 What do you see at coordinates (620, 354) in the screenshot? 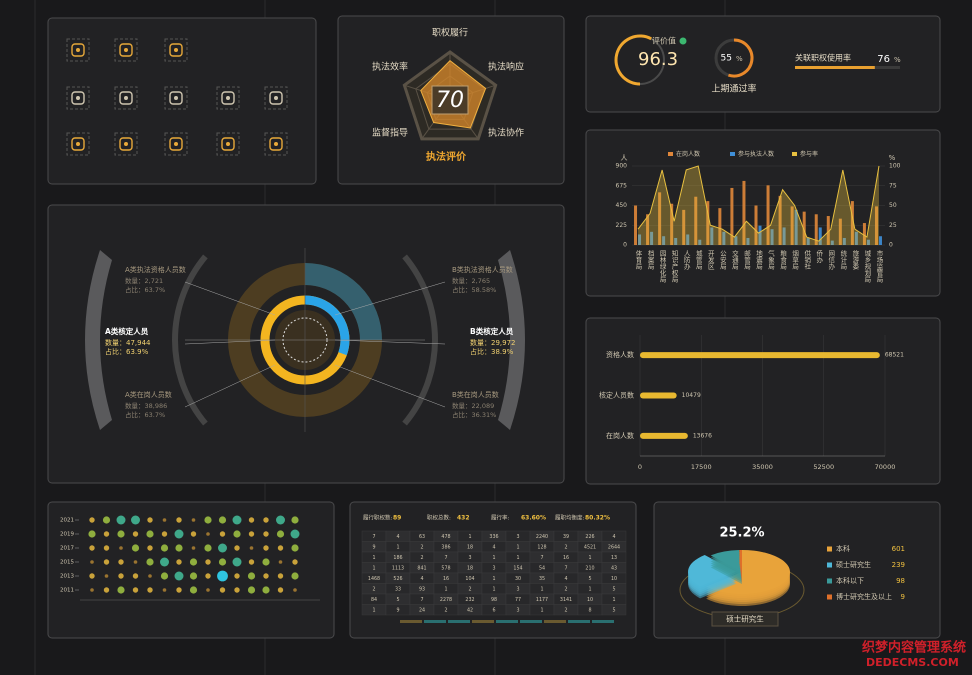
I see `y-tick-label: 资格人数` at bounding box center [620, 354].